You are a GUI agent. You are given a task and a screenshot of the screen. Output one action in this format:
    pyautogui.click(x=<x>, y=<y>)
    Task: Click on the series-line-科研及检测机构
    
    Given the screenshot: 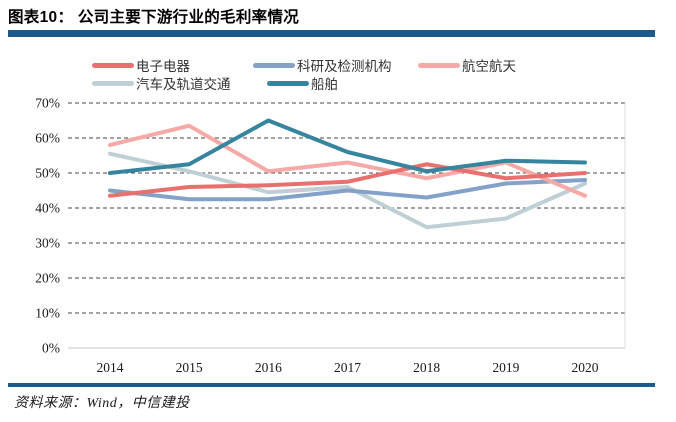 What is the action you would take?
    pyautogui.click(x=348, y=190)
    